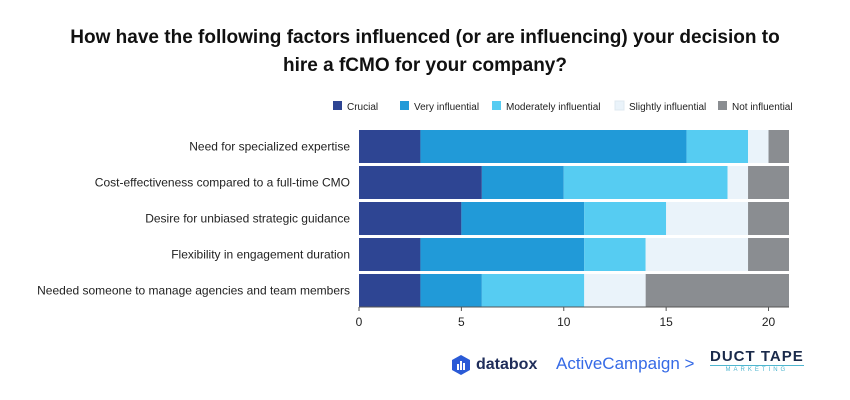 The width and height of the screenshot is (850, 400). What do you see at coordinates (572, 317) in the screenshot?
I see `x-axis: 0 5 10 15 20` at bounding box center [572, 317].